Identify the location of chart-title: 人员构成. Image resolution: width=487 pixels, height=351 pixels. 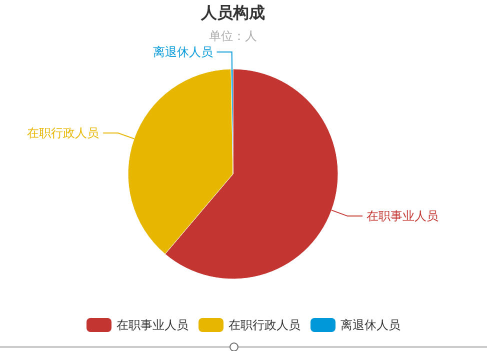
(232, 12).